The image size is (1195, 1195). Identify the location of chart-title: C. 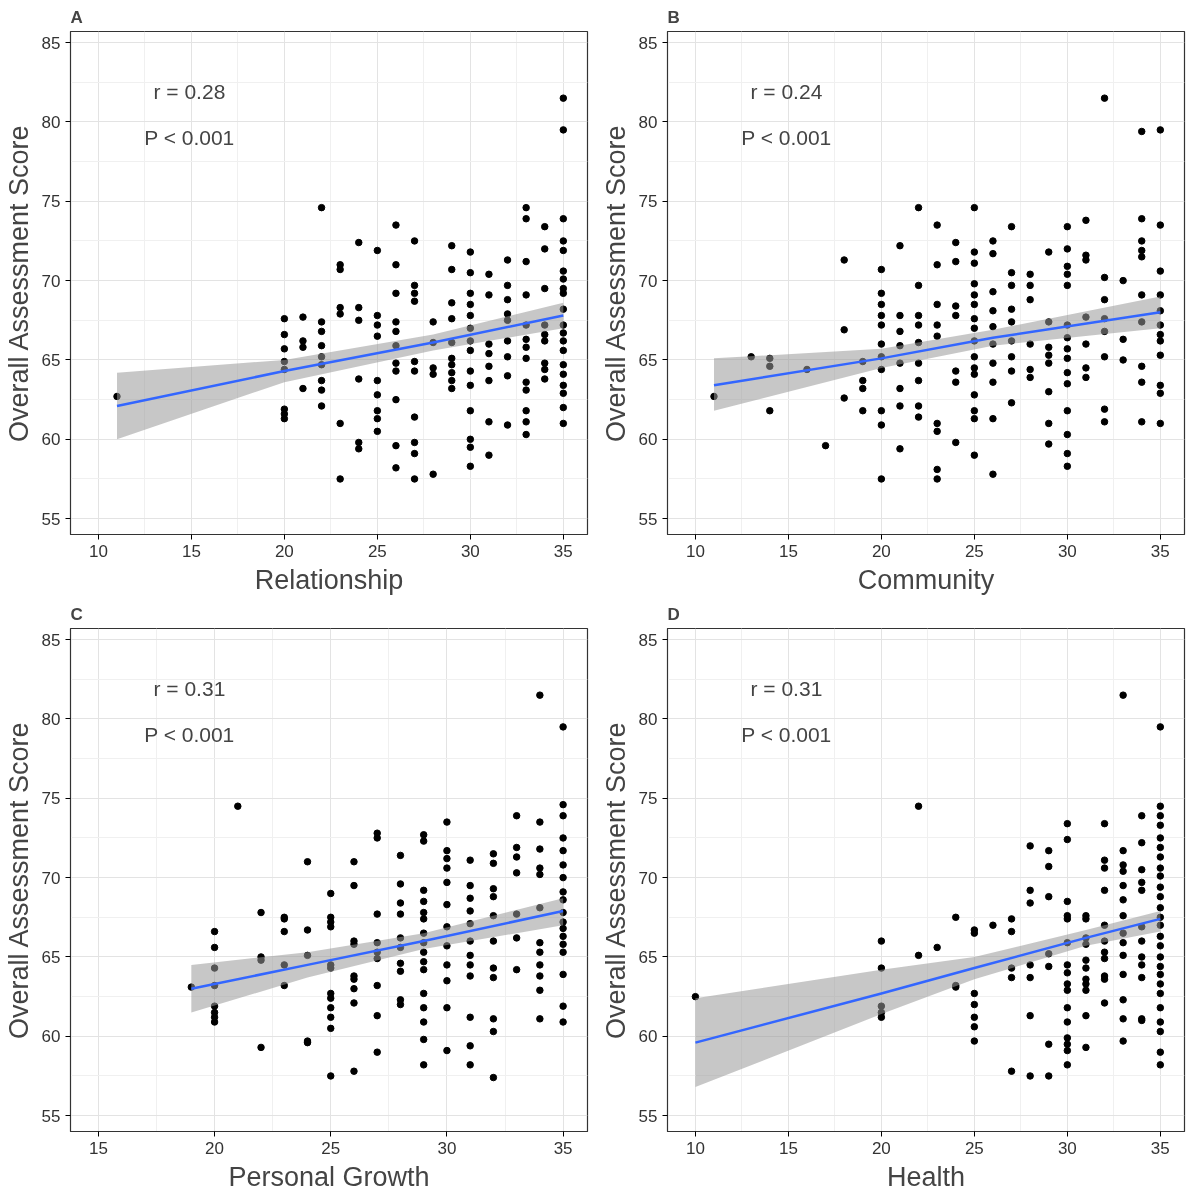
(76, 614).